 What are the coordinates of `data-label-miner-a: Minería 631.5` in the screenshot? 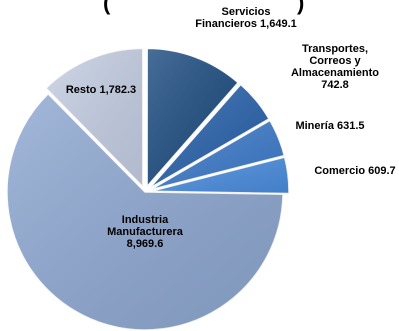 It's located at (329, 126).